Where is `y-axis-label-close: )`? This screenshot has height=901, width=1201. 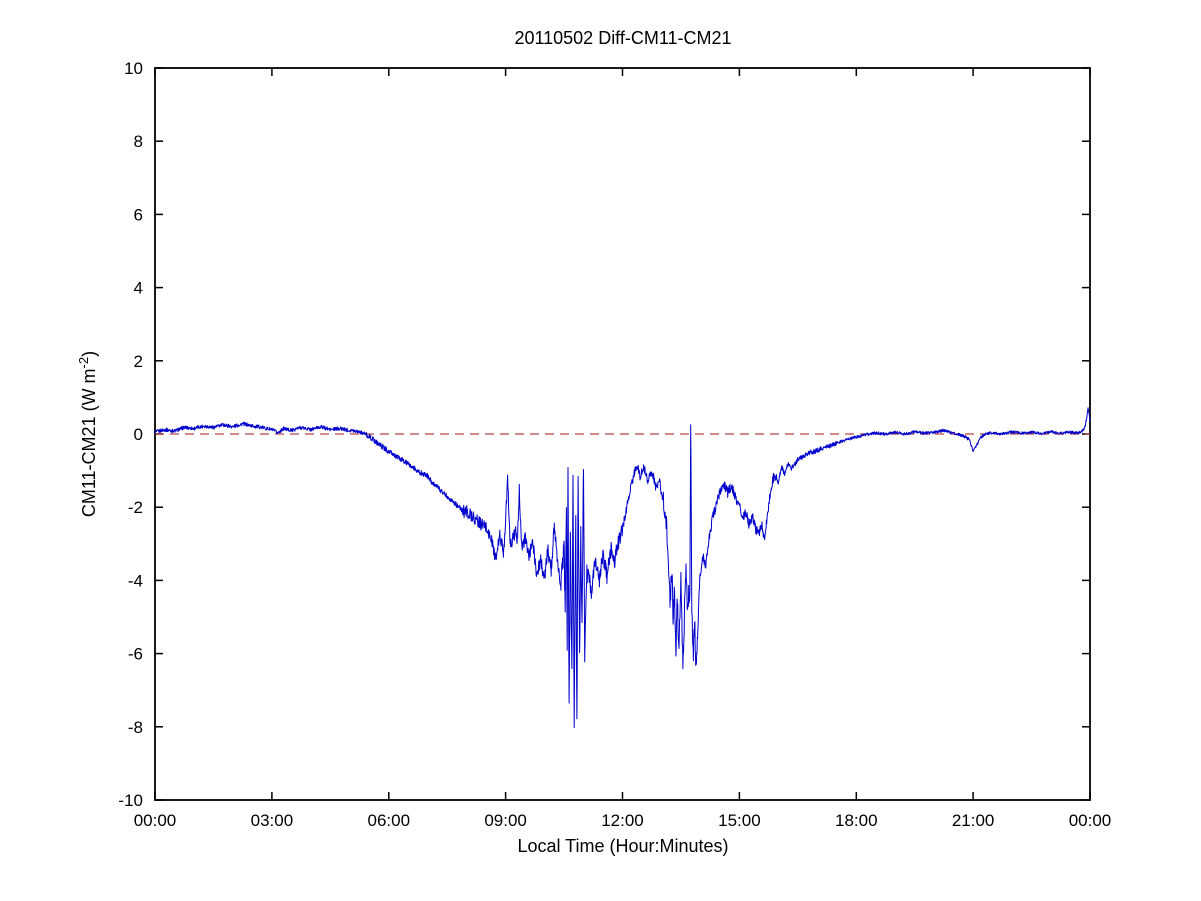
y-axis-label-close: ) is located at coordinates (89, 353).